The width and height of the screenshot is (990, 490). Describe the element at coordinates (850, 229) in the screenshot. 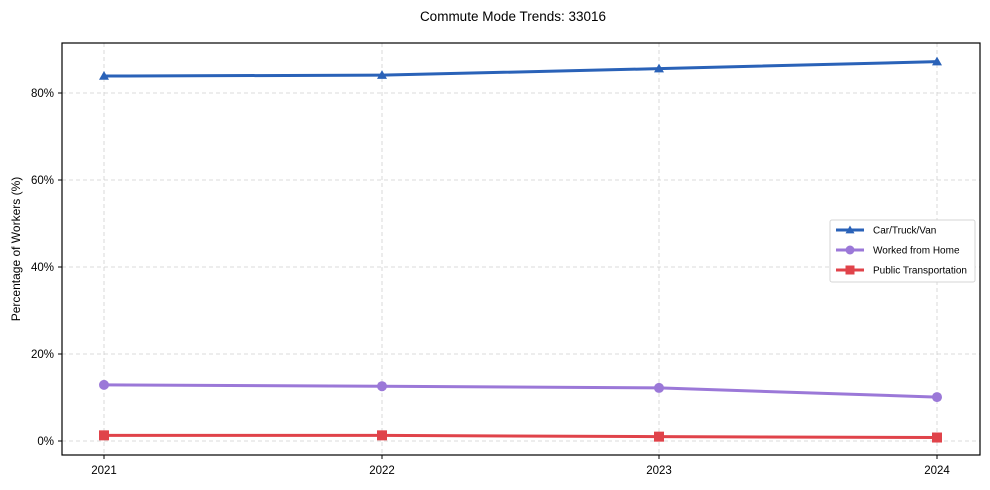

I see `legend-triangle-icon` at that location.